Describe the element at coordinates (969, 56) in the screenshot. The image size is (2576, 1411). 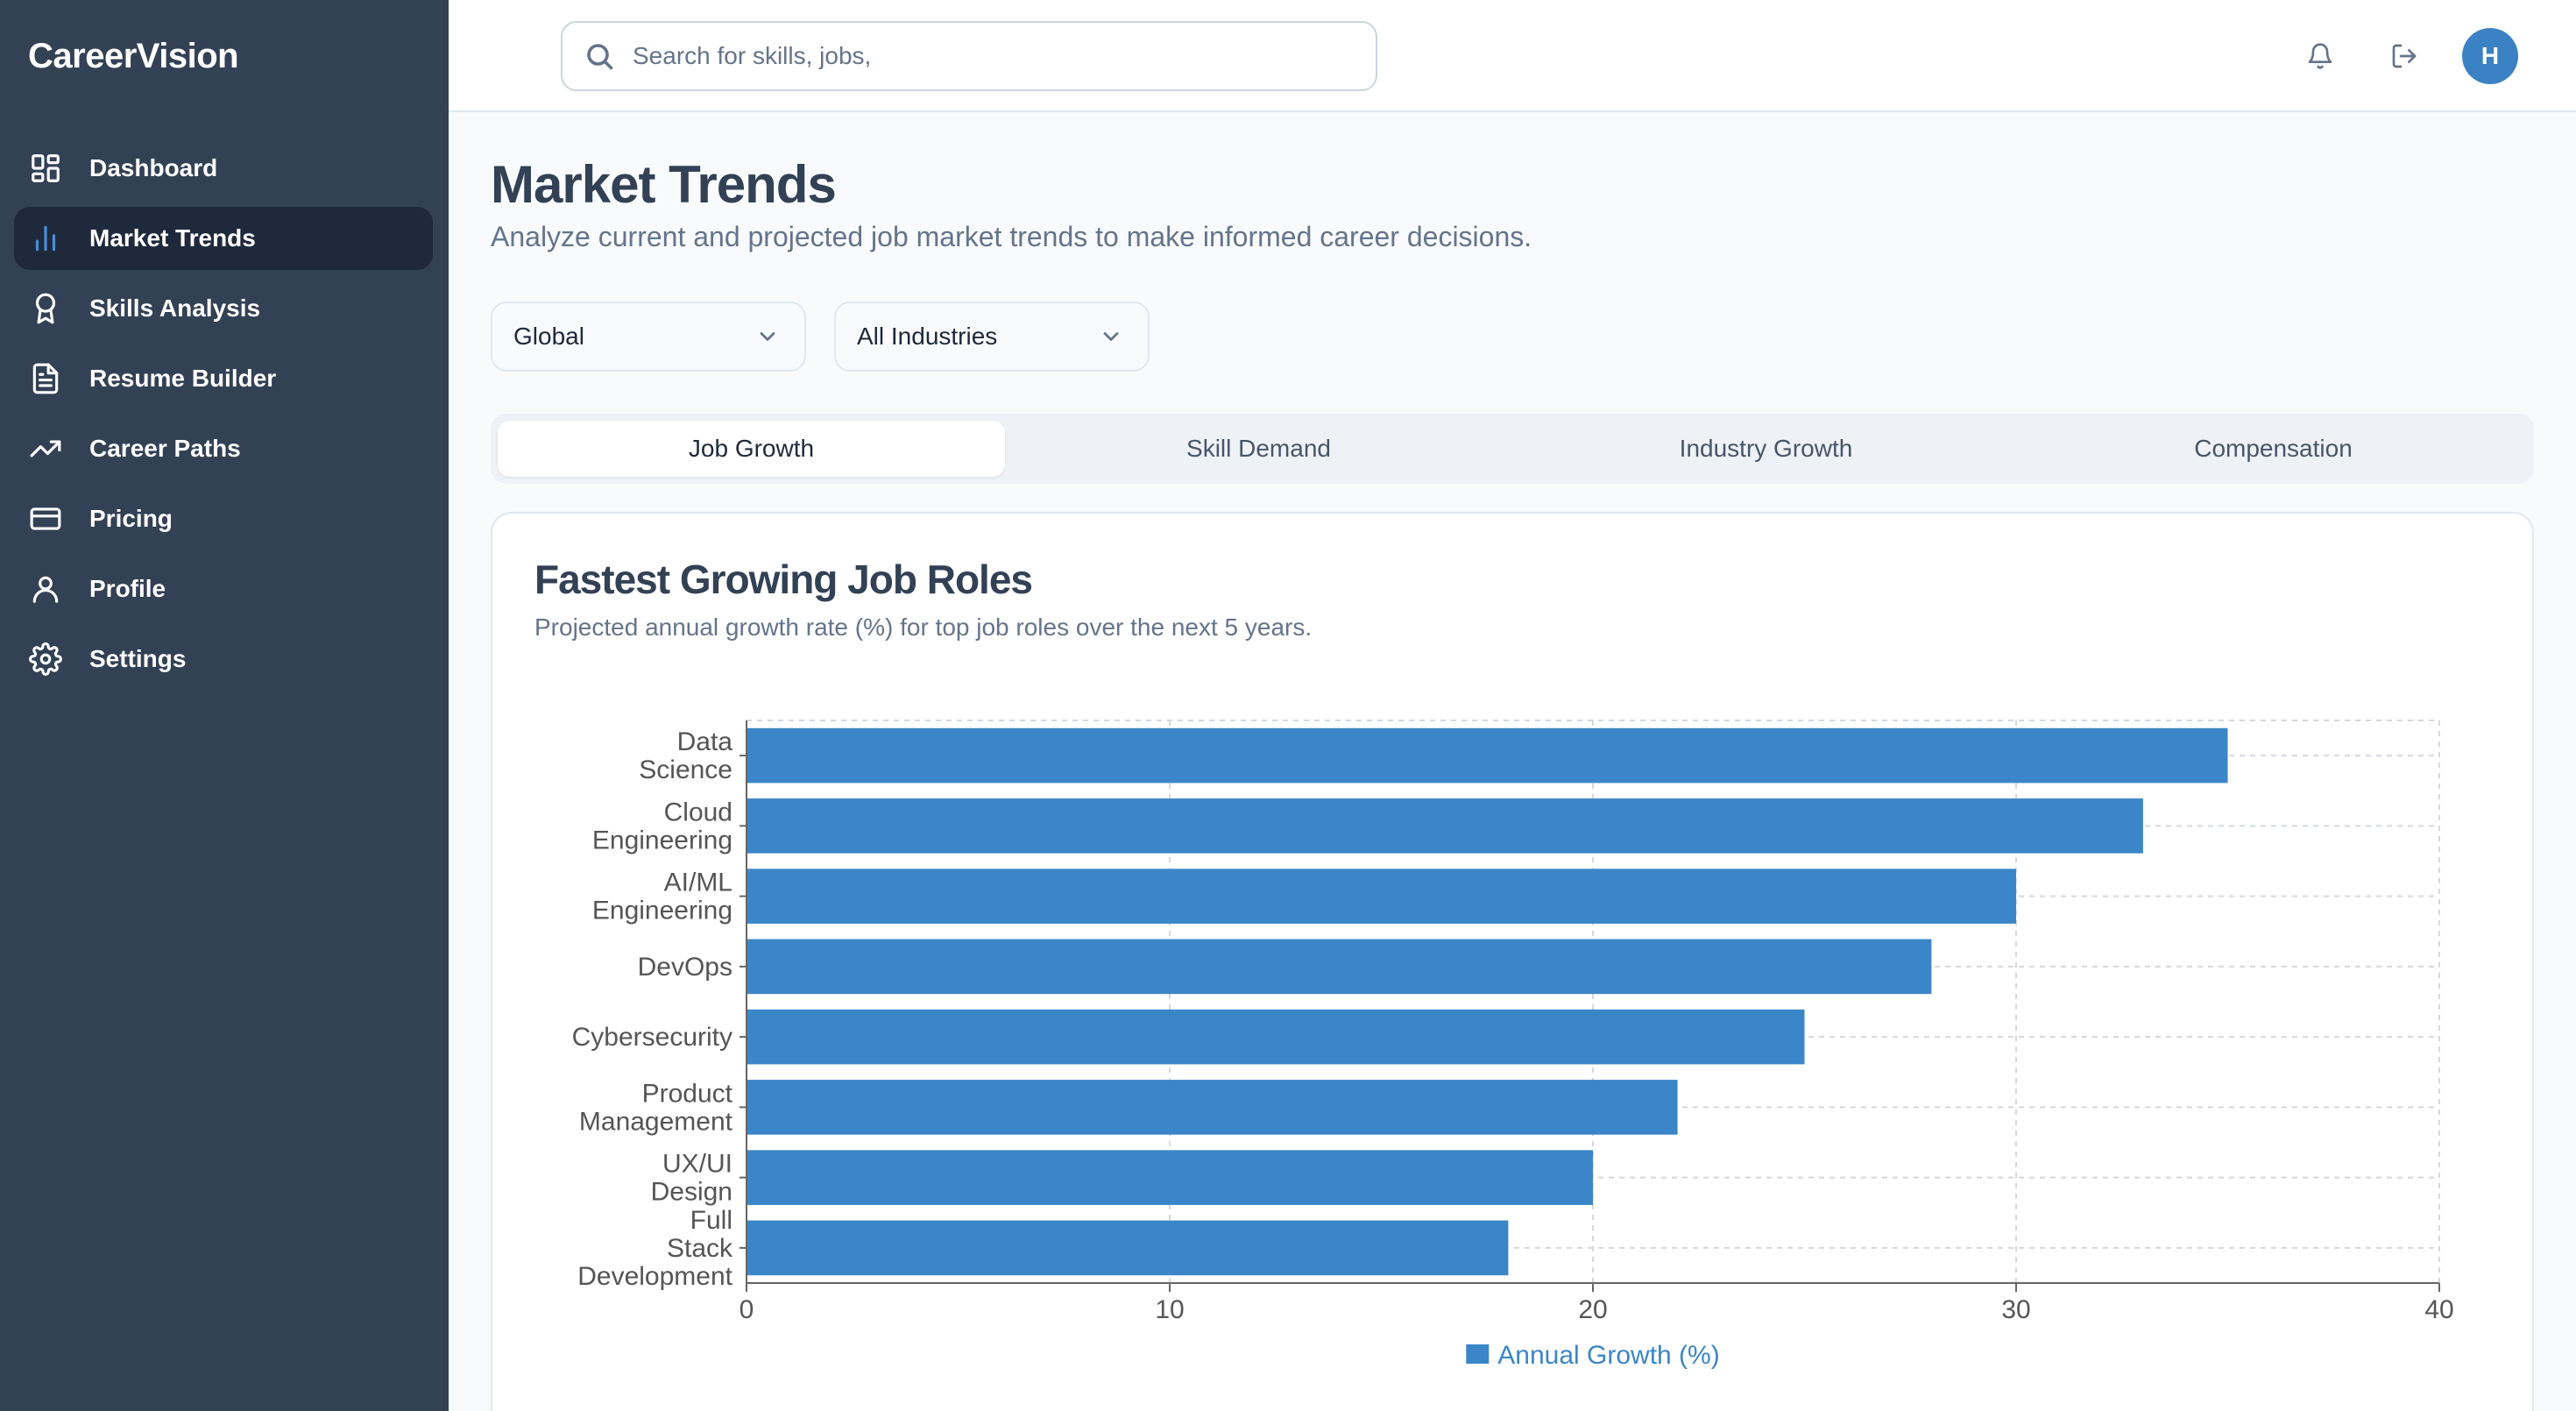
I see `search-box` at that location.